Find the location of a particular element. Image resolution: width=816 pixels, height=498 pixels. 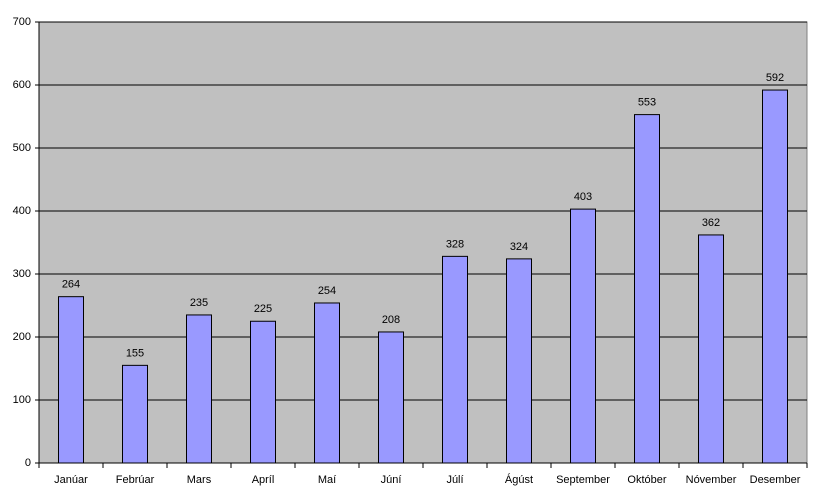

value-label: 155 is located at coordinates (135, 353).